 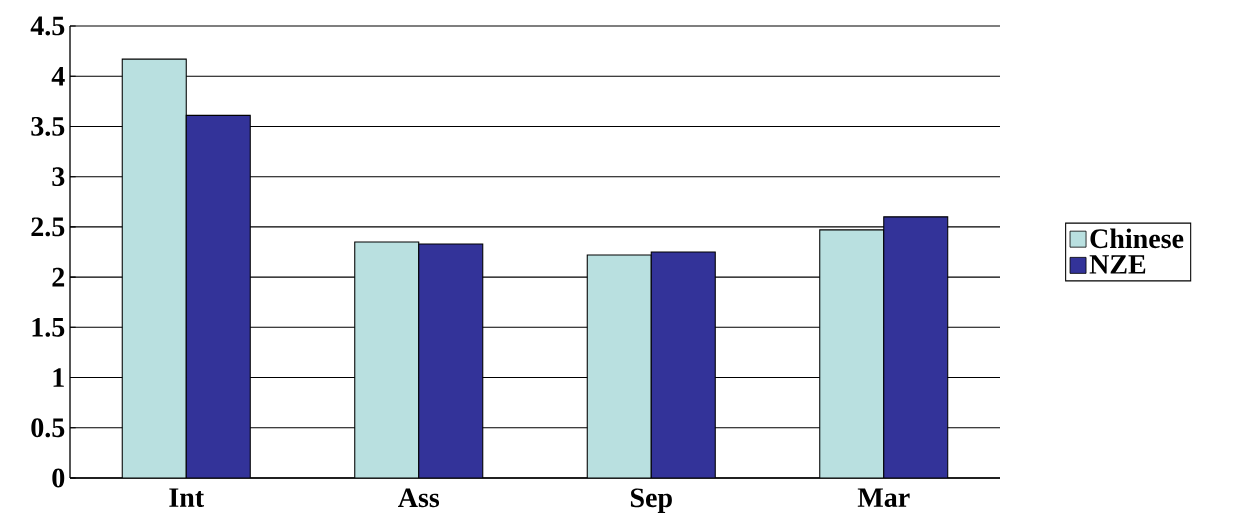 I want to click on y-tick-label: 3.5, so click(x=48, y=126).